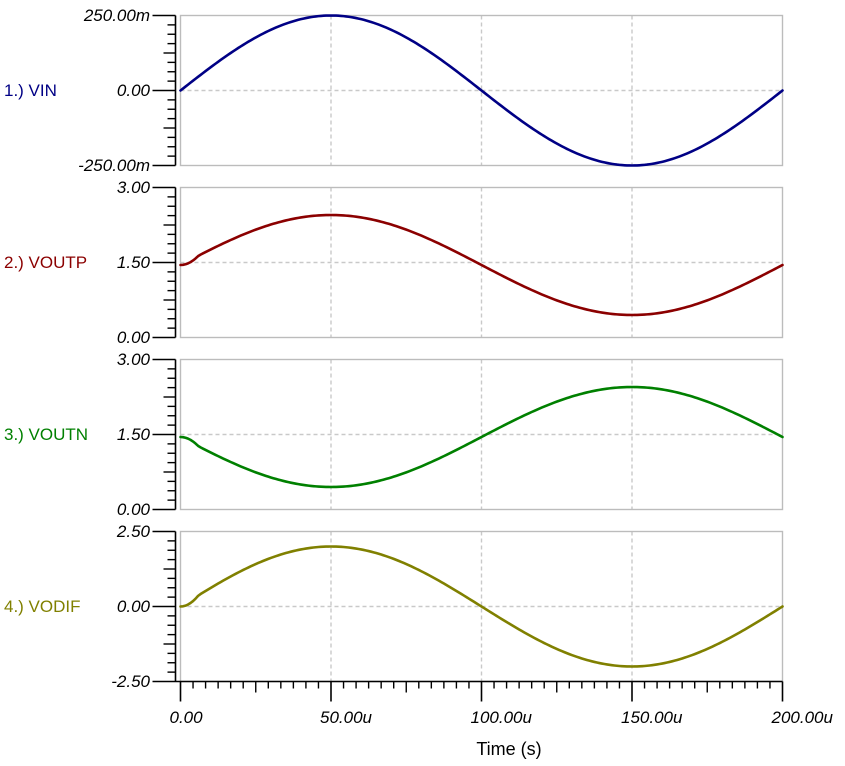  I want to click on signal-label-voutp: 2.) VOUTP, so click(46, 262).